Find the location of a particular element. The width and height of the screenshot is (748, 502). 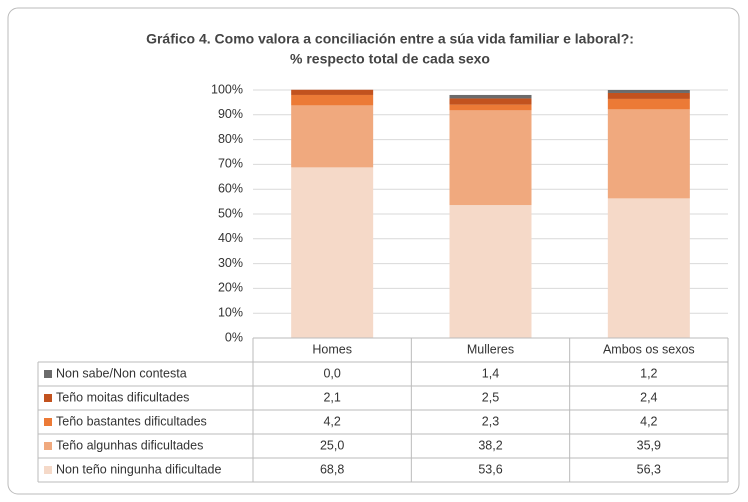

legend-label: Teño algunhas dificultades is located at coordinates (129, 445).